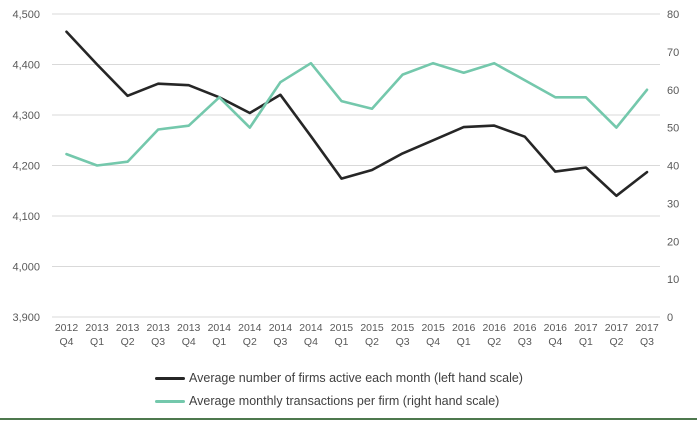 This screenshot has width=697, height=425. What do you see at coordinates (348, 419) in the screenshot?
I see `accent-bottom-border` at bounding box center [348, 419].